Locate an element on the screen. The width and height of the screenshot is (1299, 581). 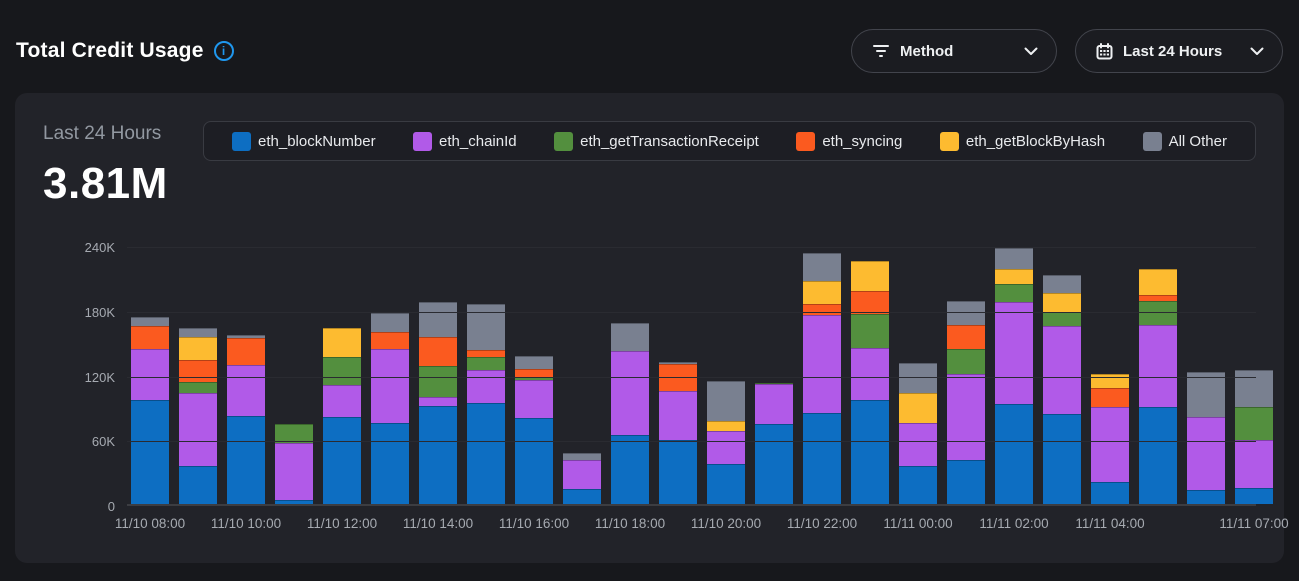
bar-11/10 22:00 is located at coordinates (822, 378).